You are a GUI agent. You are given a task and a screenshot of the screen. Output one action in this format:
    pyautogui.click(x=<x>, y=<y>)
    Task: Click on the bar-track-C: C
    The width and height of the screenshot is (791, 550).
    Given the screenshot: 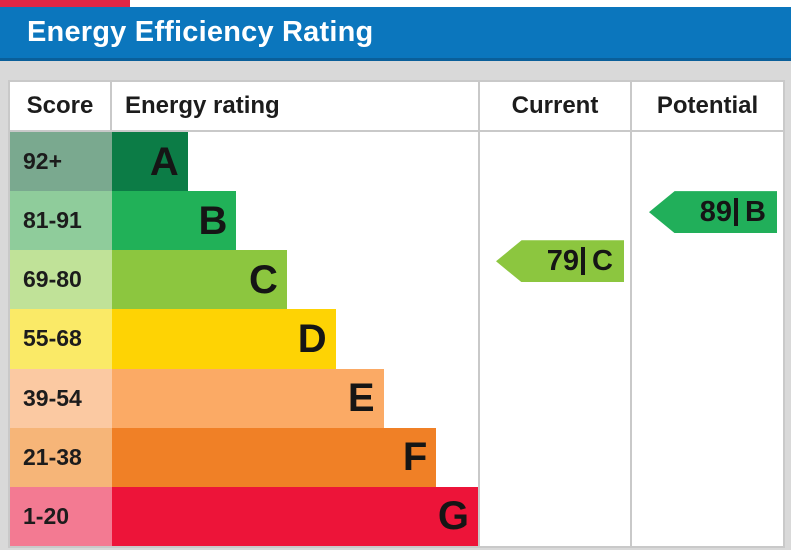 What is the action you would take?
    pyautogui.click(x=295, y=280)
    